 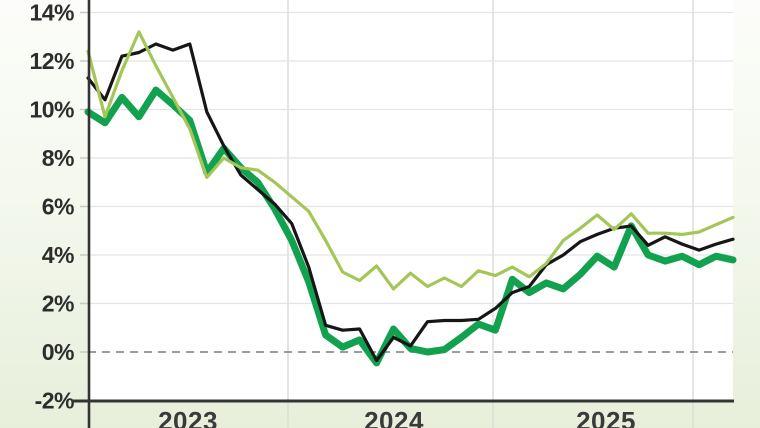 I want to click on x-axis-label: 2023, so click(x=188, y=417).